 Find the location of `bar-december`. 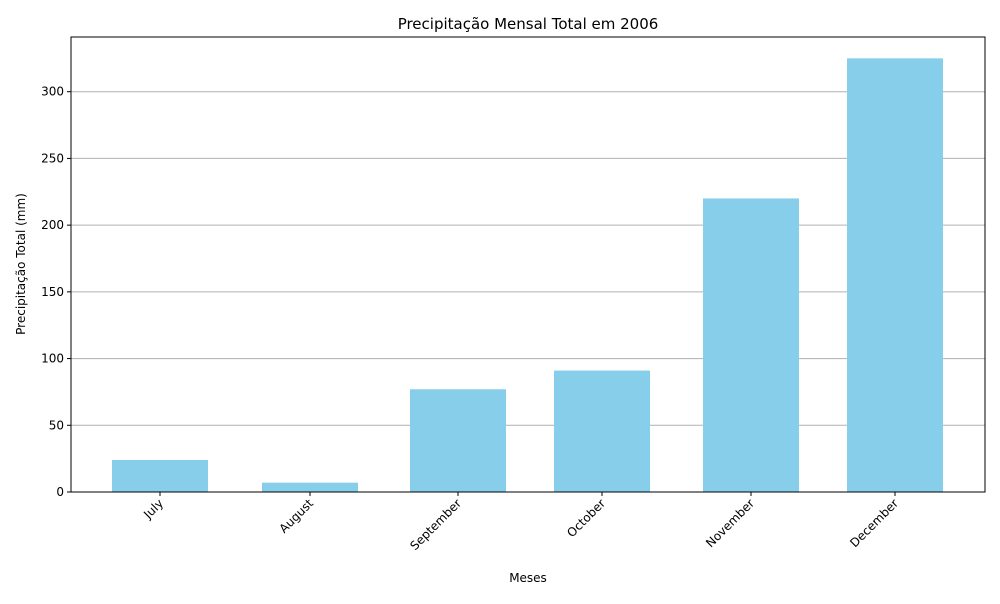

bar-december is located at coordinates (895, 275).